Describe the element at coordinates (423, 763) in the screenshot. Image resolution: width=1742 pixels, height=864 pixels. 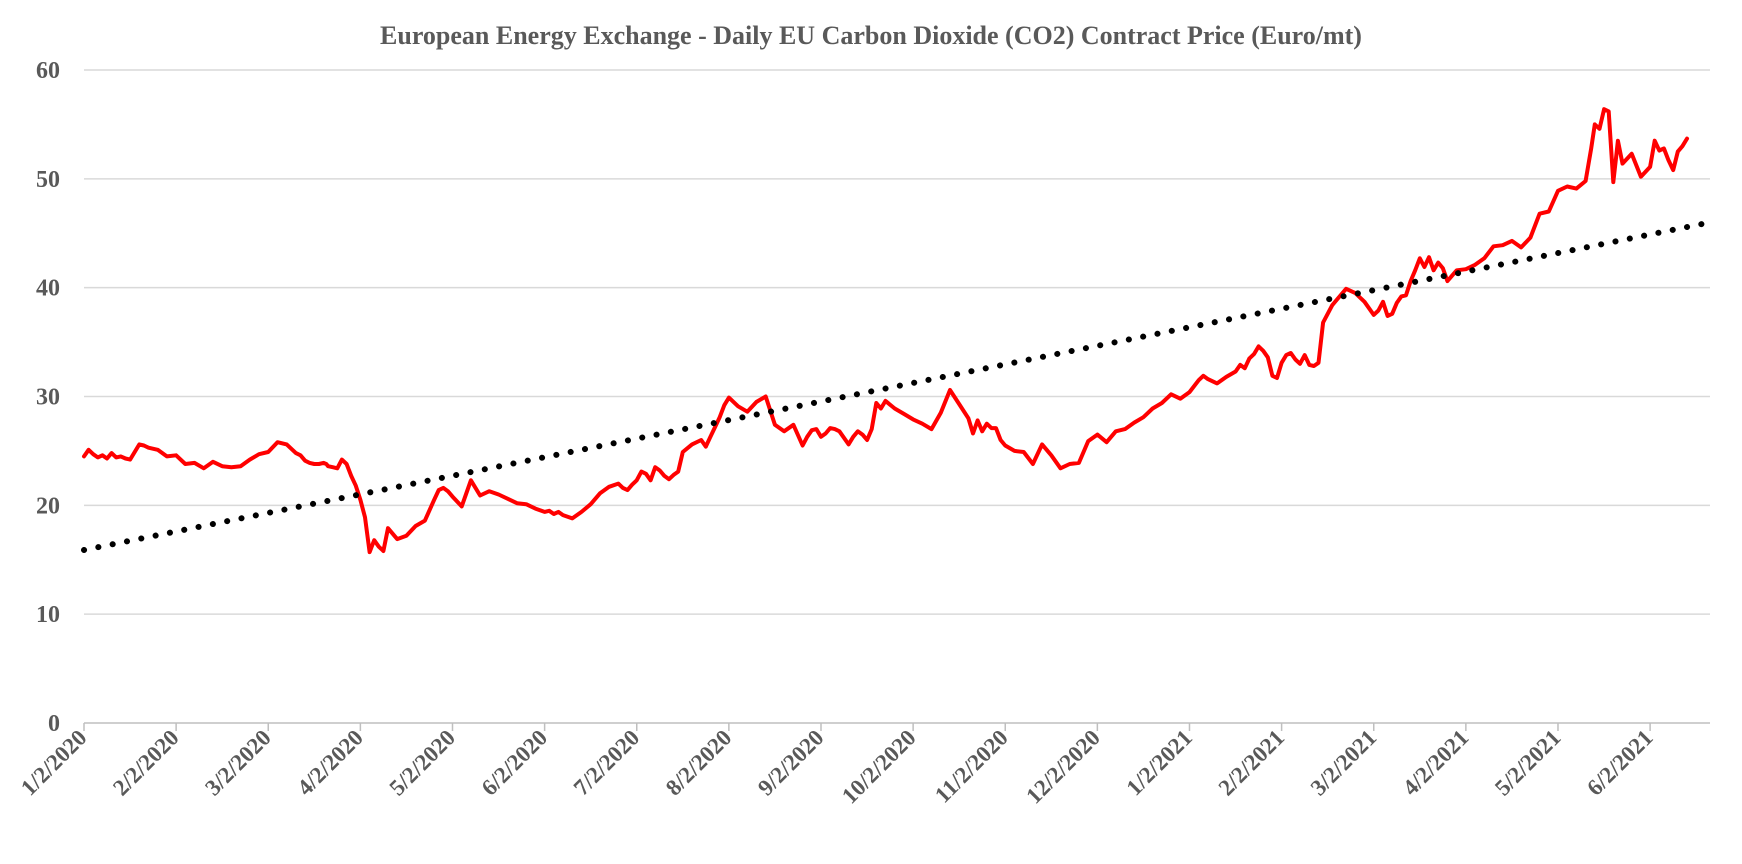
I see `x-tick-label-4: 5/2/2020` at that location.